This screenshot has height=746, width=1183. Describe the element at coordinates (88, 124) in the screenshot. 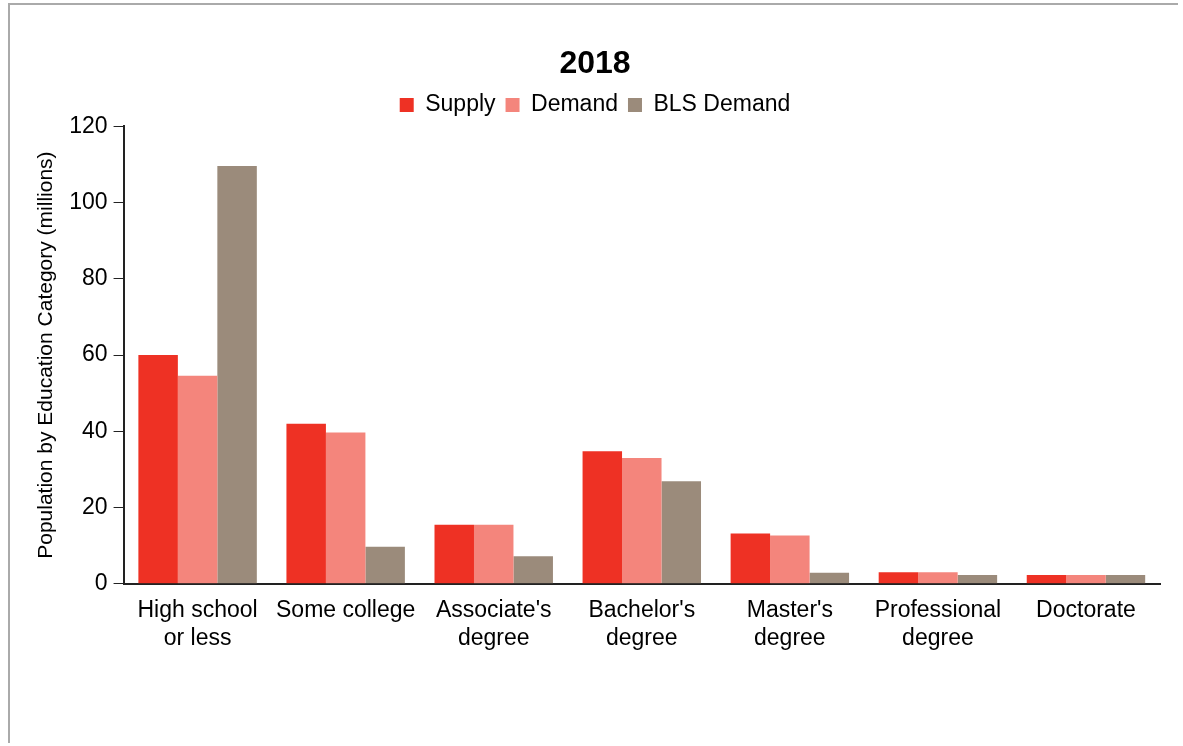

I see `y-tick-label: 120` at that location.